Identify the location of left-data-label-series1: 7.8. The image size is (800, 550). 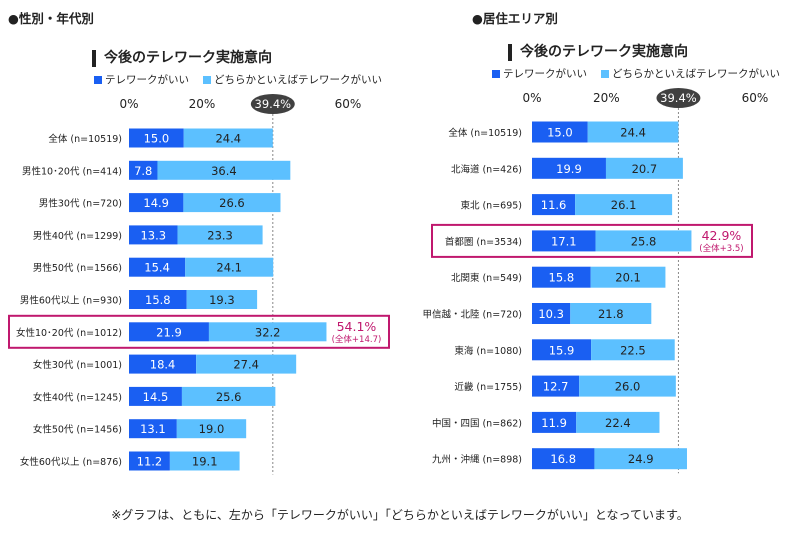
(143, 171).